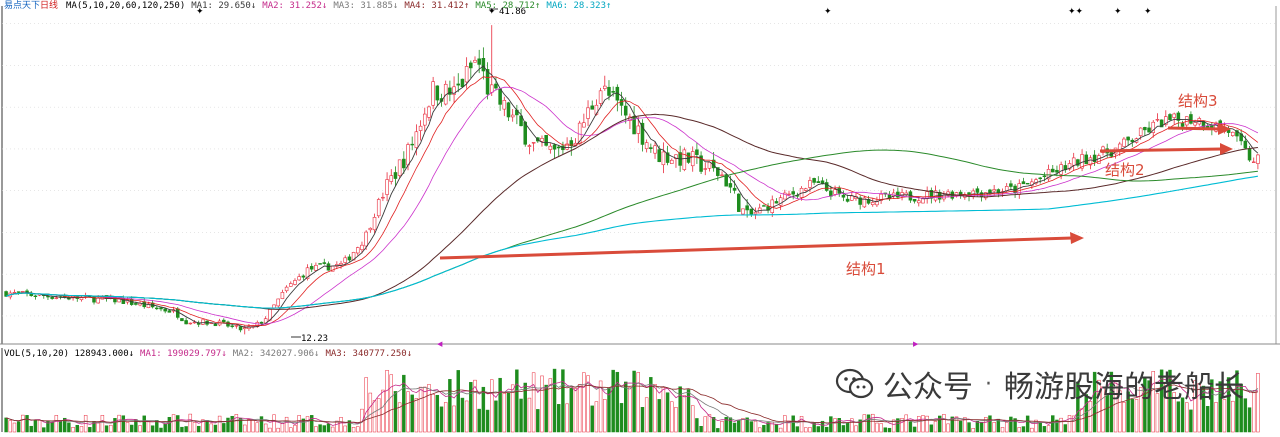 The image size is (1280, 437). Describe the element at coordinates (276, 354) in the screenshot. I see `vol-ma2-value: MA2: 342027.906↓` at that location.